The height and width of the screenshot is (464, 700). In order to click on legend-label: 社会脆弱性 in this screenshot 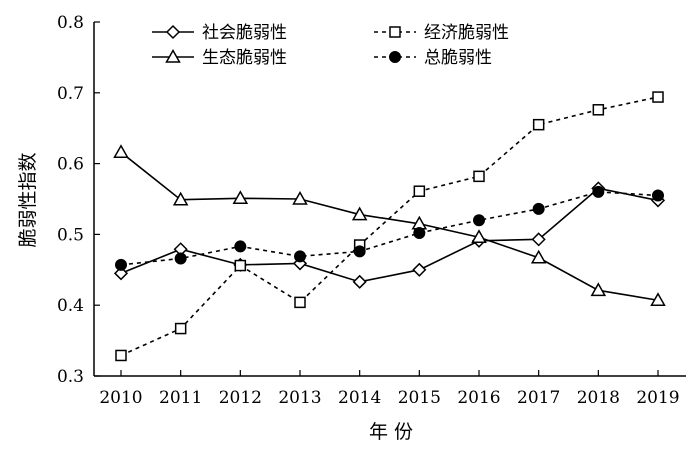, I will do `click(244, 33)`.